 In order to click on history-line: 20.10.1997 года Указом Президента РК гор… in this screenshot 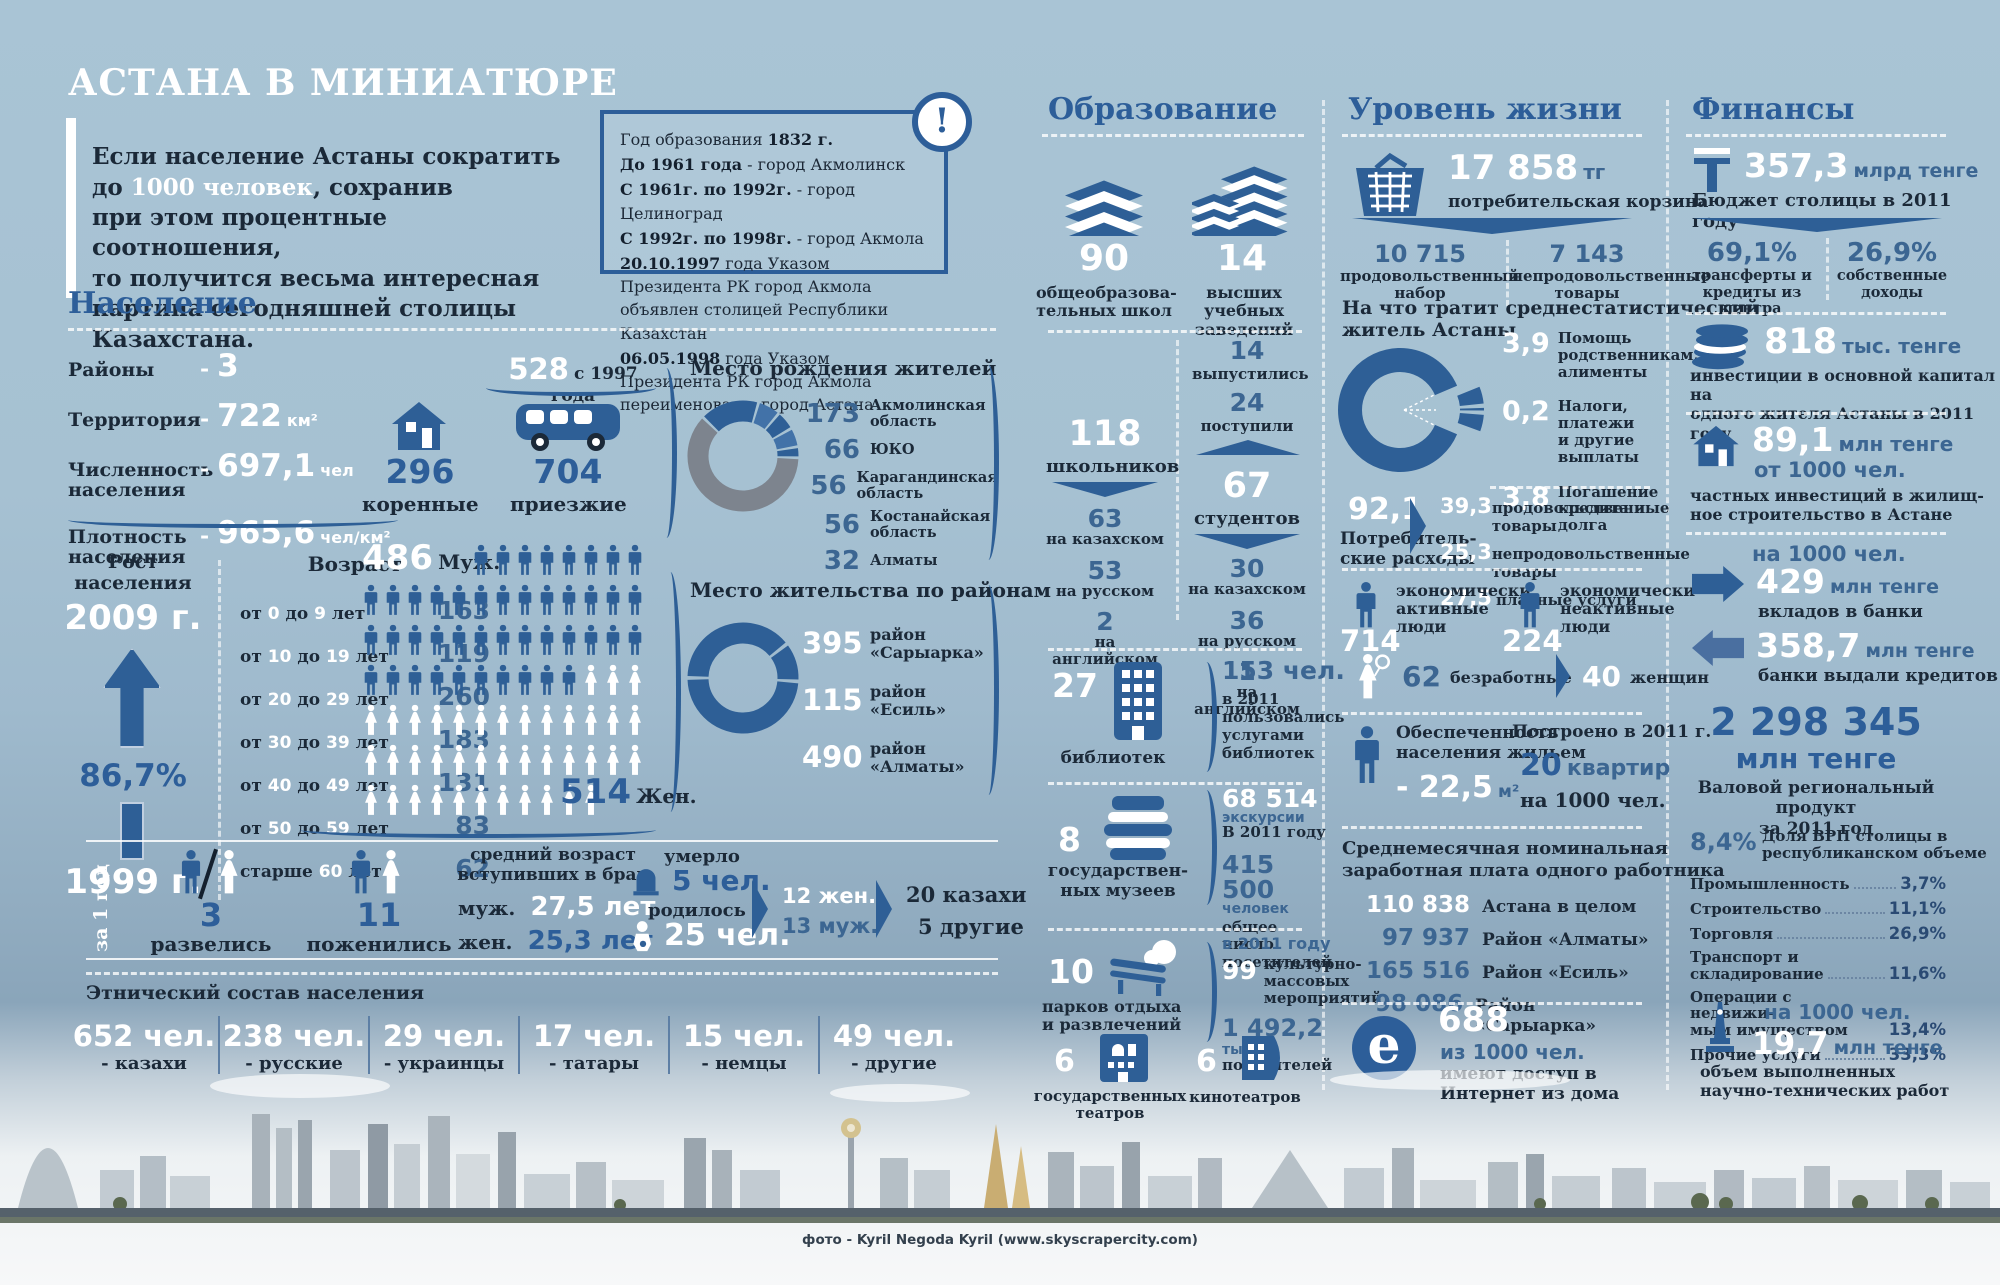, I will do `click(754, 298)`.